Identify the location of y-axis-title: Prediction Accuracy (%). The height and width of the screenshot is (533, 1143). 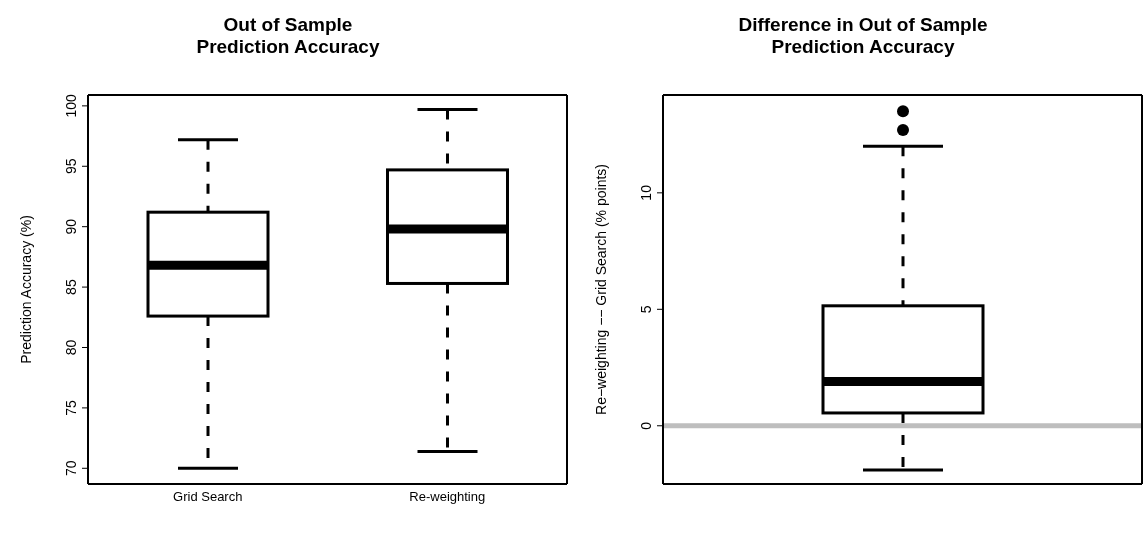
(25, 289).